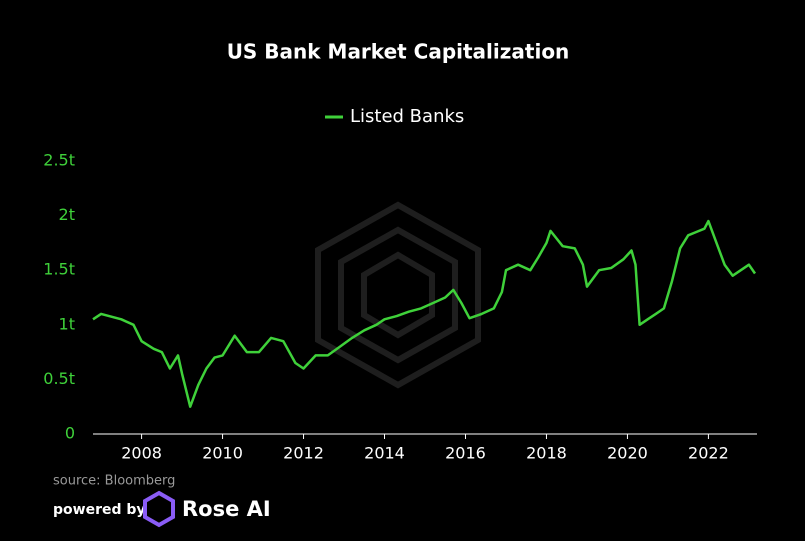 Image resolution: width=805 pixels, height=541 pixels. Describe the element at coordinates (59, 378) in the screenshot. I see `y-tick-label: 0.5t` at that location.